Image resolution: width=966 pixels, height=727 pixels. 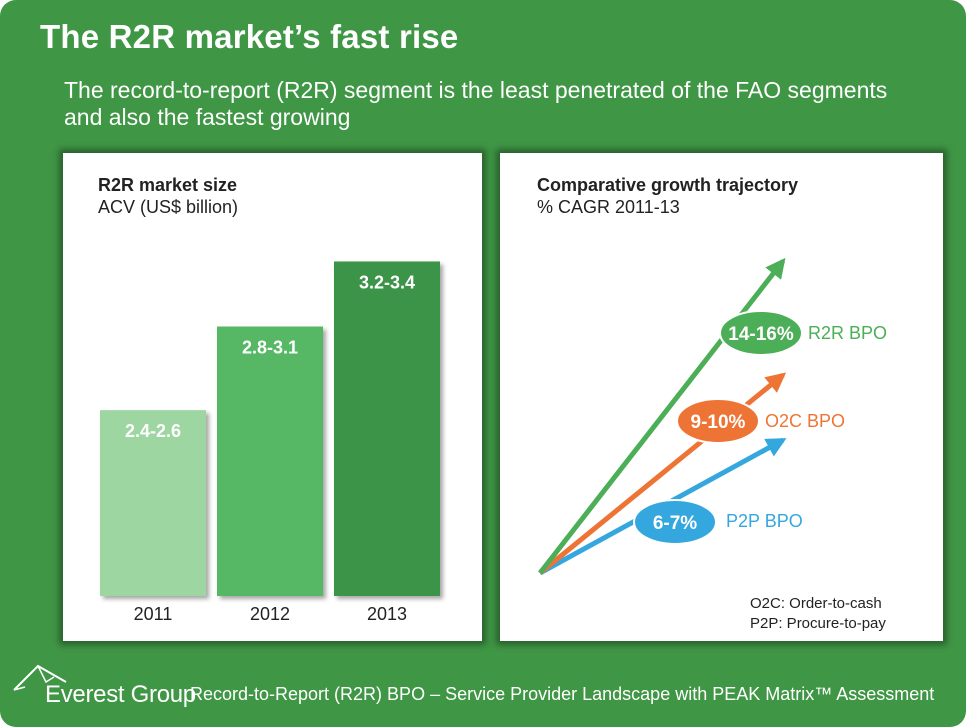 I want to click on footer-bar, so click(x=40, y=677).